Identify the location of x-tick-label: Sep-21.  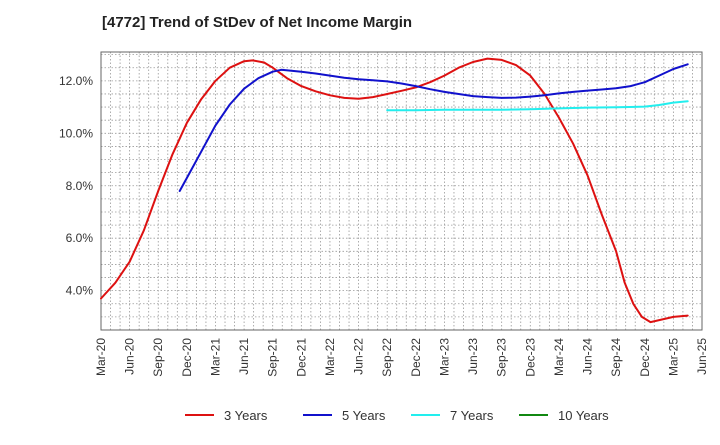
(273, 357).